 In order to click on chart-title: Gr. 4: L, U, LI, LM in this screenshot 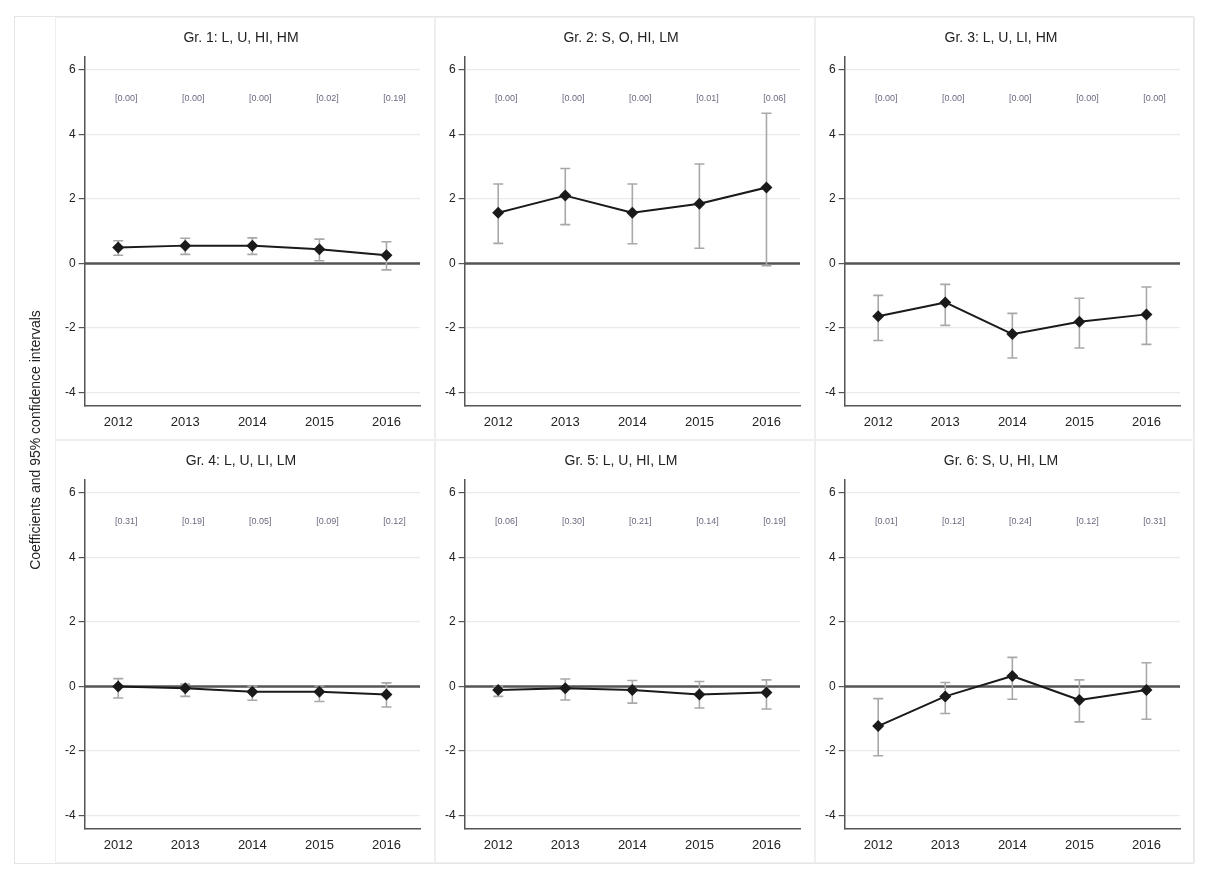, I will do `click(241, 460)`.